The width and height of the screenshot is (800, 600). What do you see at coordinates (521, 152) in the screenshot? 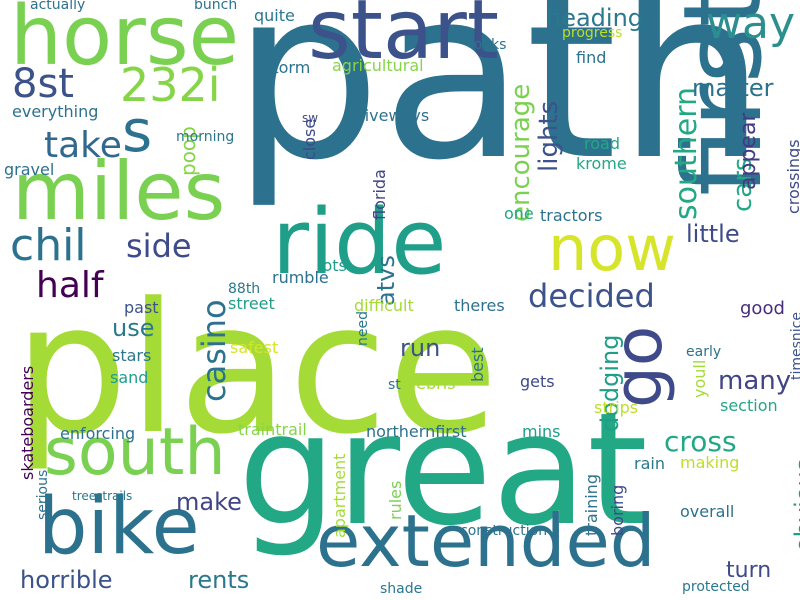
I see `word-encourage: encourage` at bounding box center [521, 152].